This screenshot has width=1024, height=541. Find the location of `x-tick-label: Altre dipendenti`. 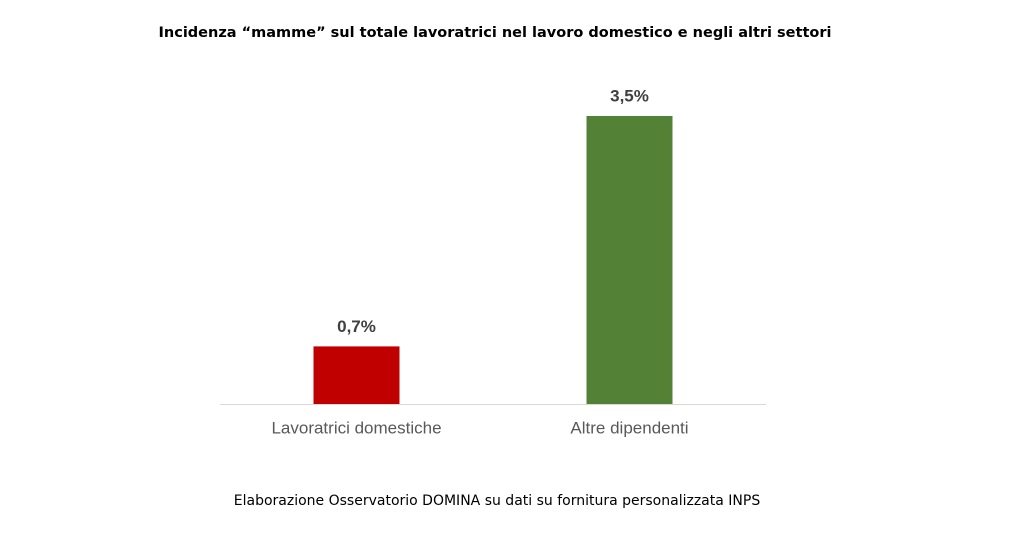

x-tick-label: Altre dipendenti is located at coordinates (629, 427).